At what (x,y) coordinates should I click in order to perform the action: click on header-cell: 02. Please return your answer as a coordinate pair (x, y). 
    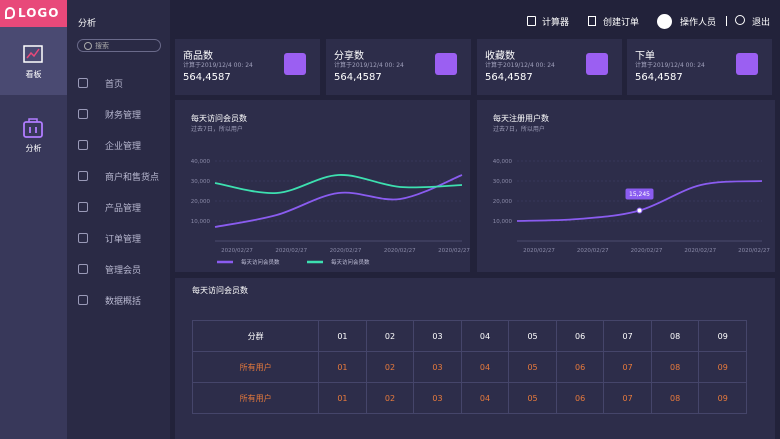
    Looking at the image, I should click on (390, 336).